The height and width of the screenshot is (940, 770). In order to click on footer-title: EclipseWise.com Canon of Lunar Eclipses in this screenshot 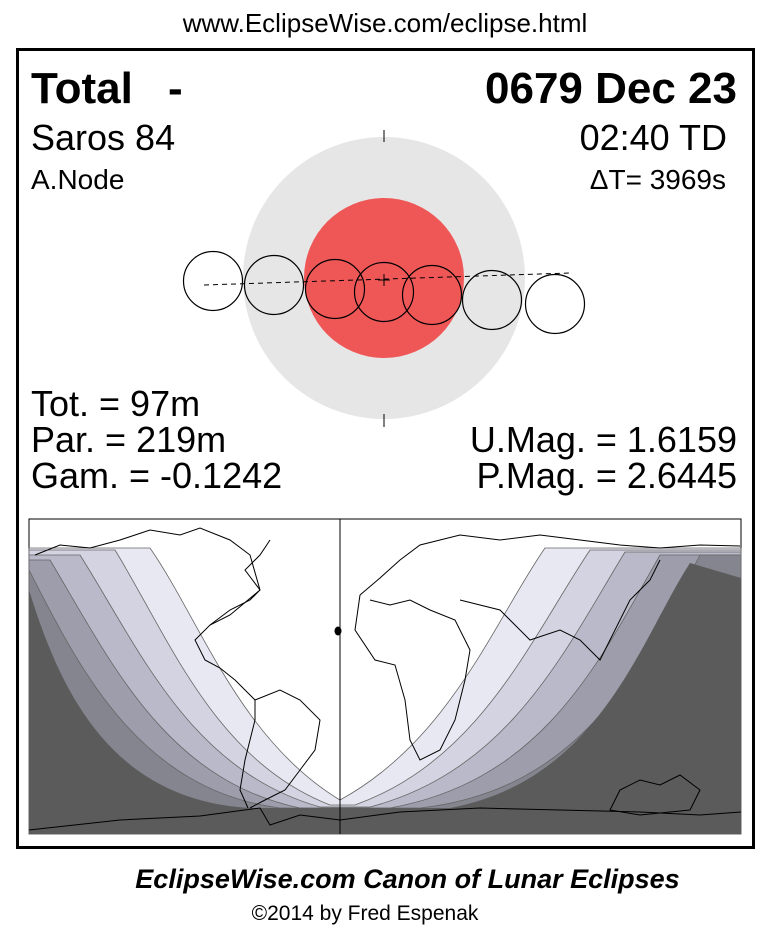, I will do `click(407, 879)`.